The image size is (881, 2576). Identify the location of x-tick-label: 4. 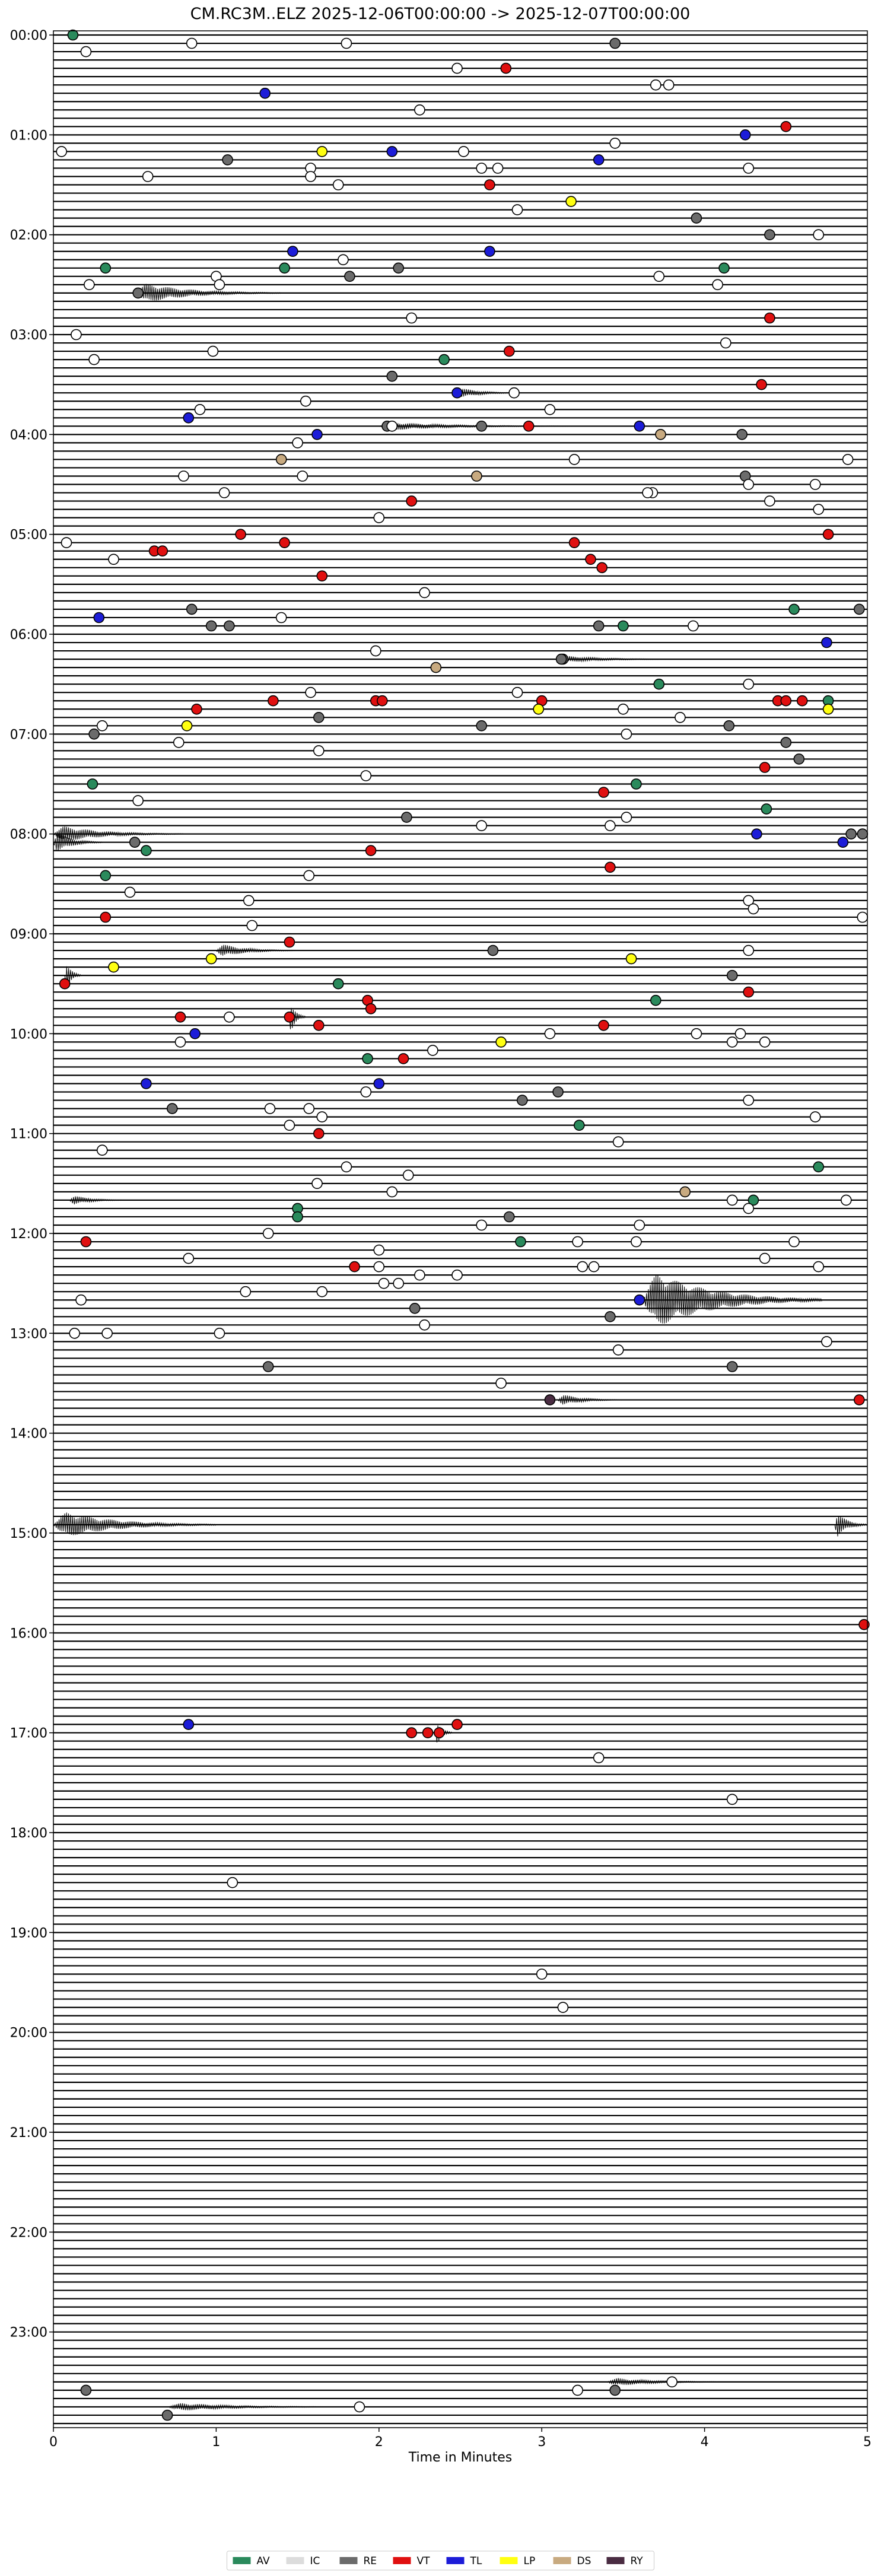
(705, 2442).